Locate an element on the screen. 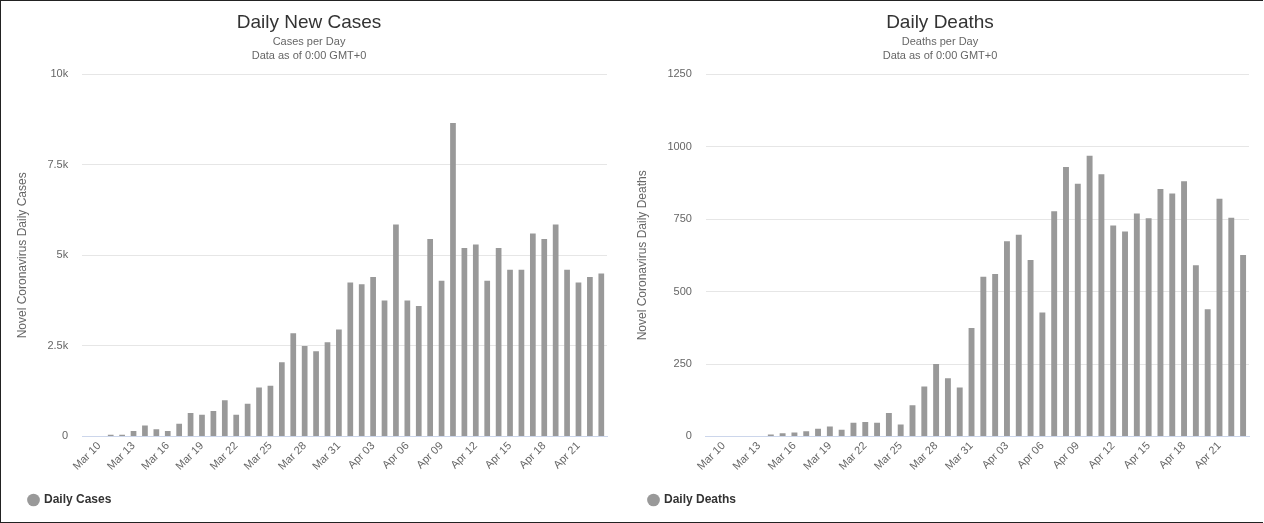  y-tick-label: 1250 is located at coordinates (679, 73).